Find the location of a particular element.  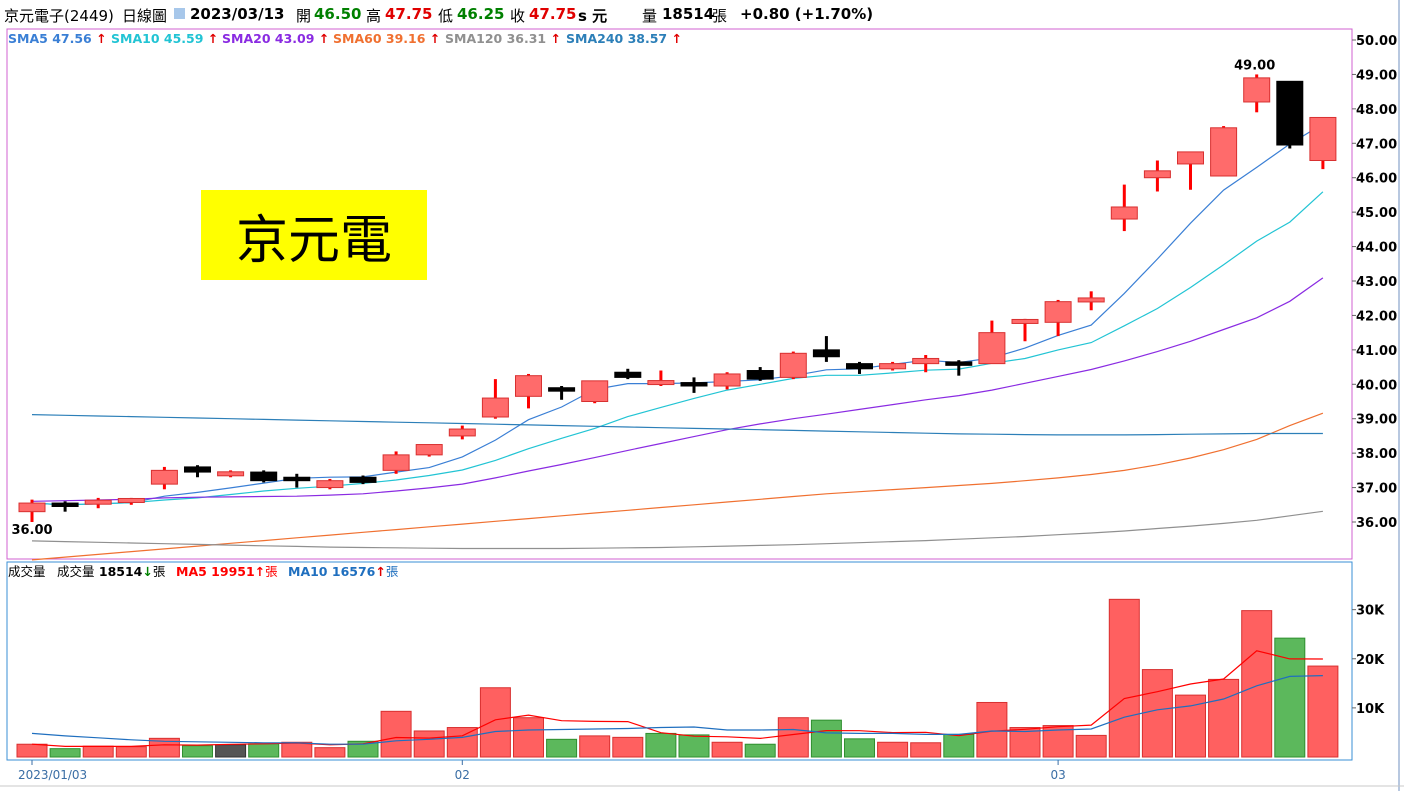

volume-tick-label: 30K is located at coordinates (1370, 611).